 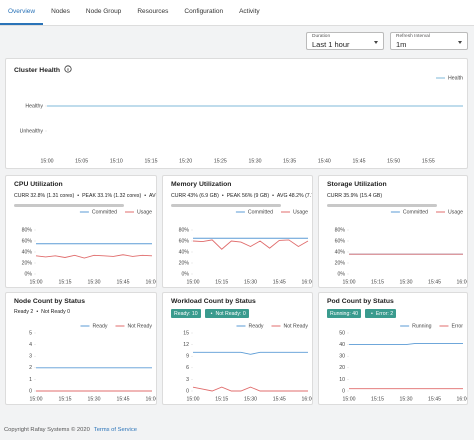 I want to click on x-tick-label: 15:50, so click(x=393, y=161).